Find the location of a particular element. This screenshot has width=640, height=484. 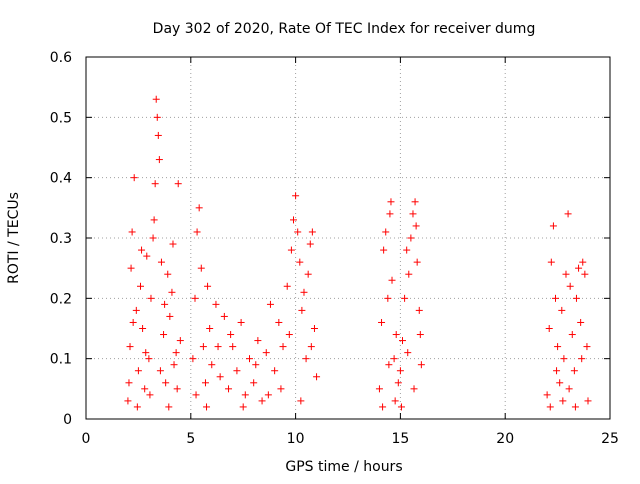

x-tick-label: 5 is located at coordinates (190, 439).